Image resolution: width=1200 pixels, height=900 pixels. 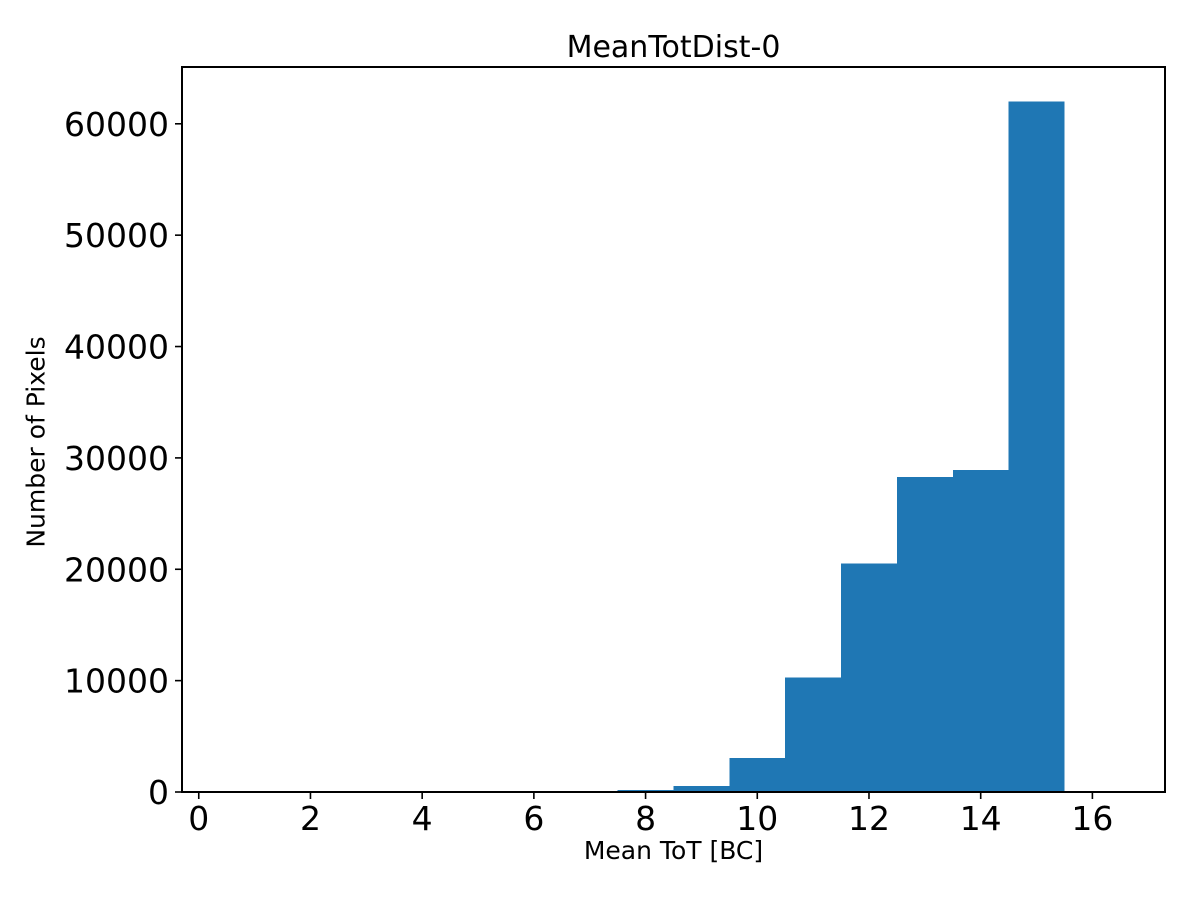 What do you see at coordinates (116, 569) in the screenshot?
I see `y-tick-label: 20000` at bounding box center [116, 569].